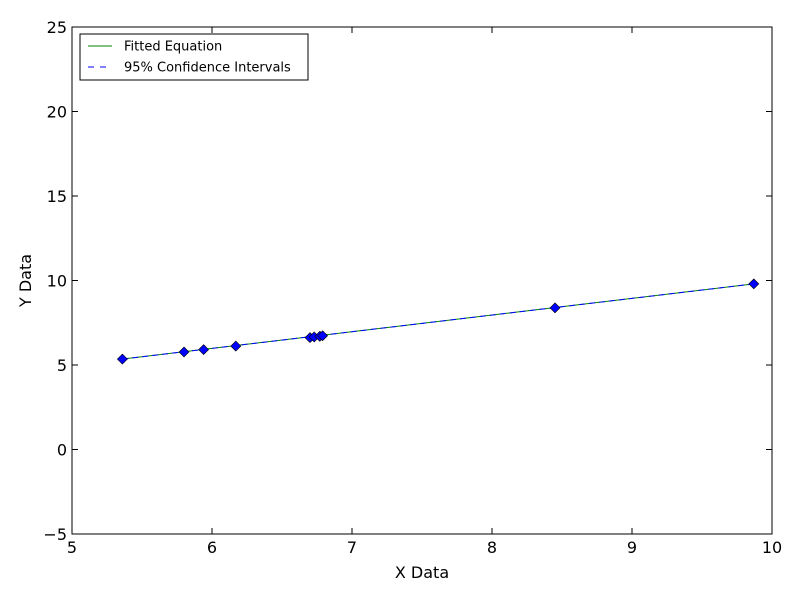 Image resolution: width=800 pixels, height=600 pixels. Describe the element at coordinates (173, 47) in the screenshot. I see `legend-label-fitted-equation: Fitted Equation` at that location.